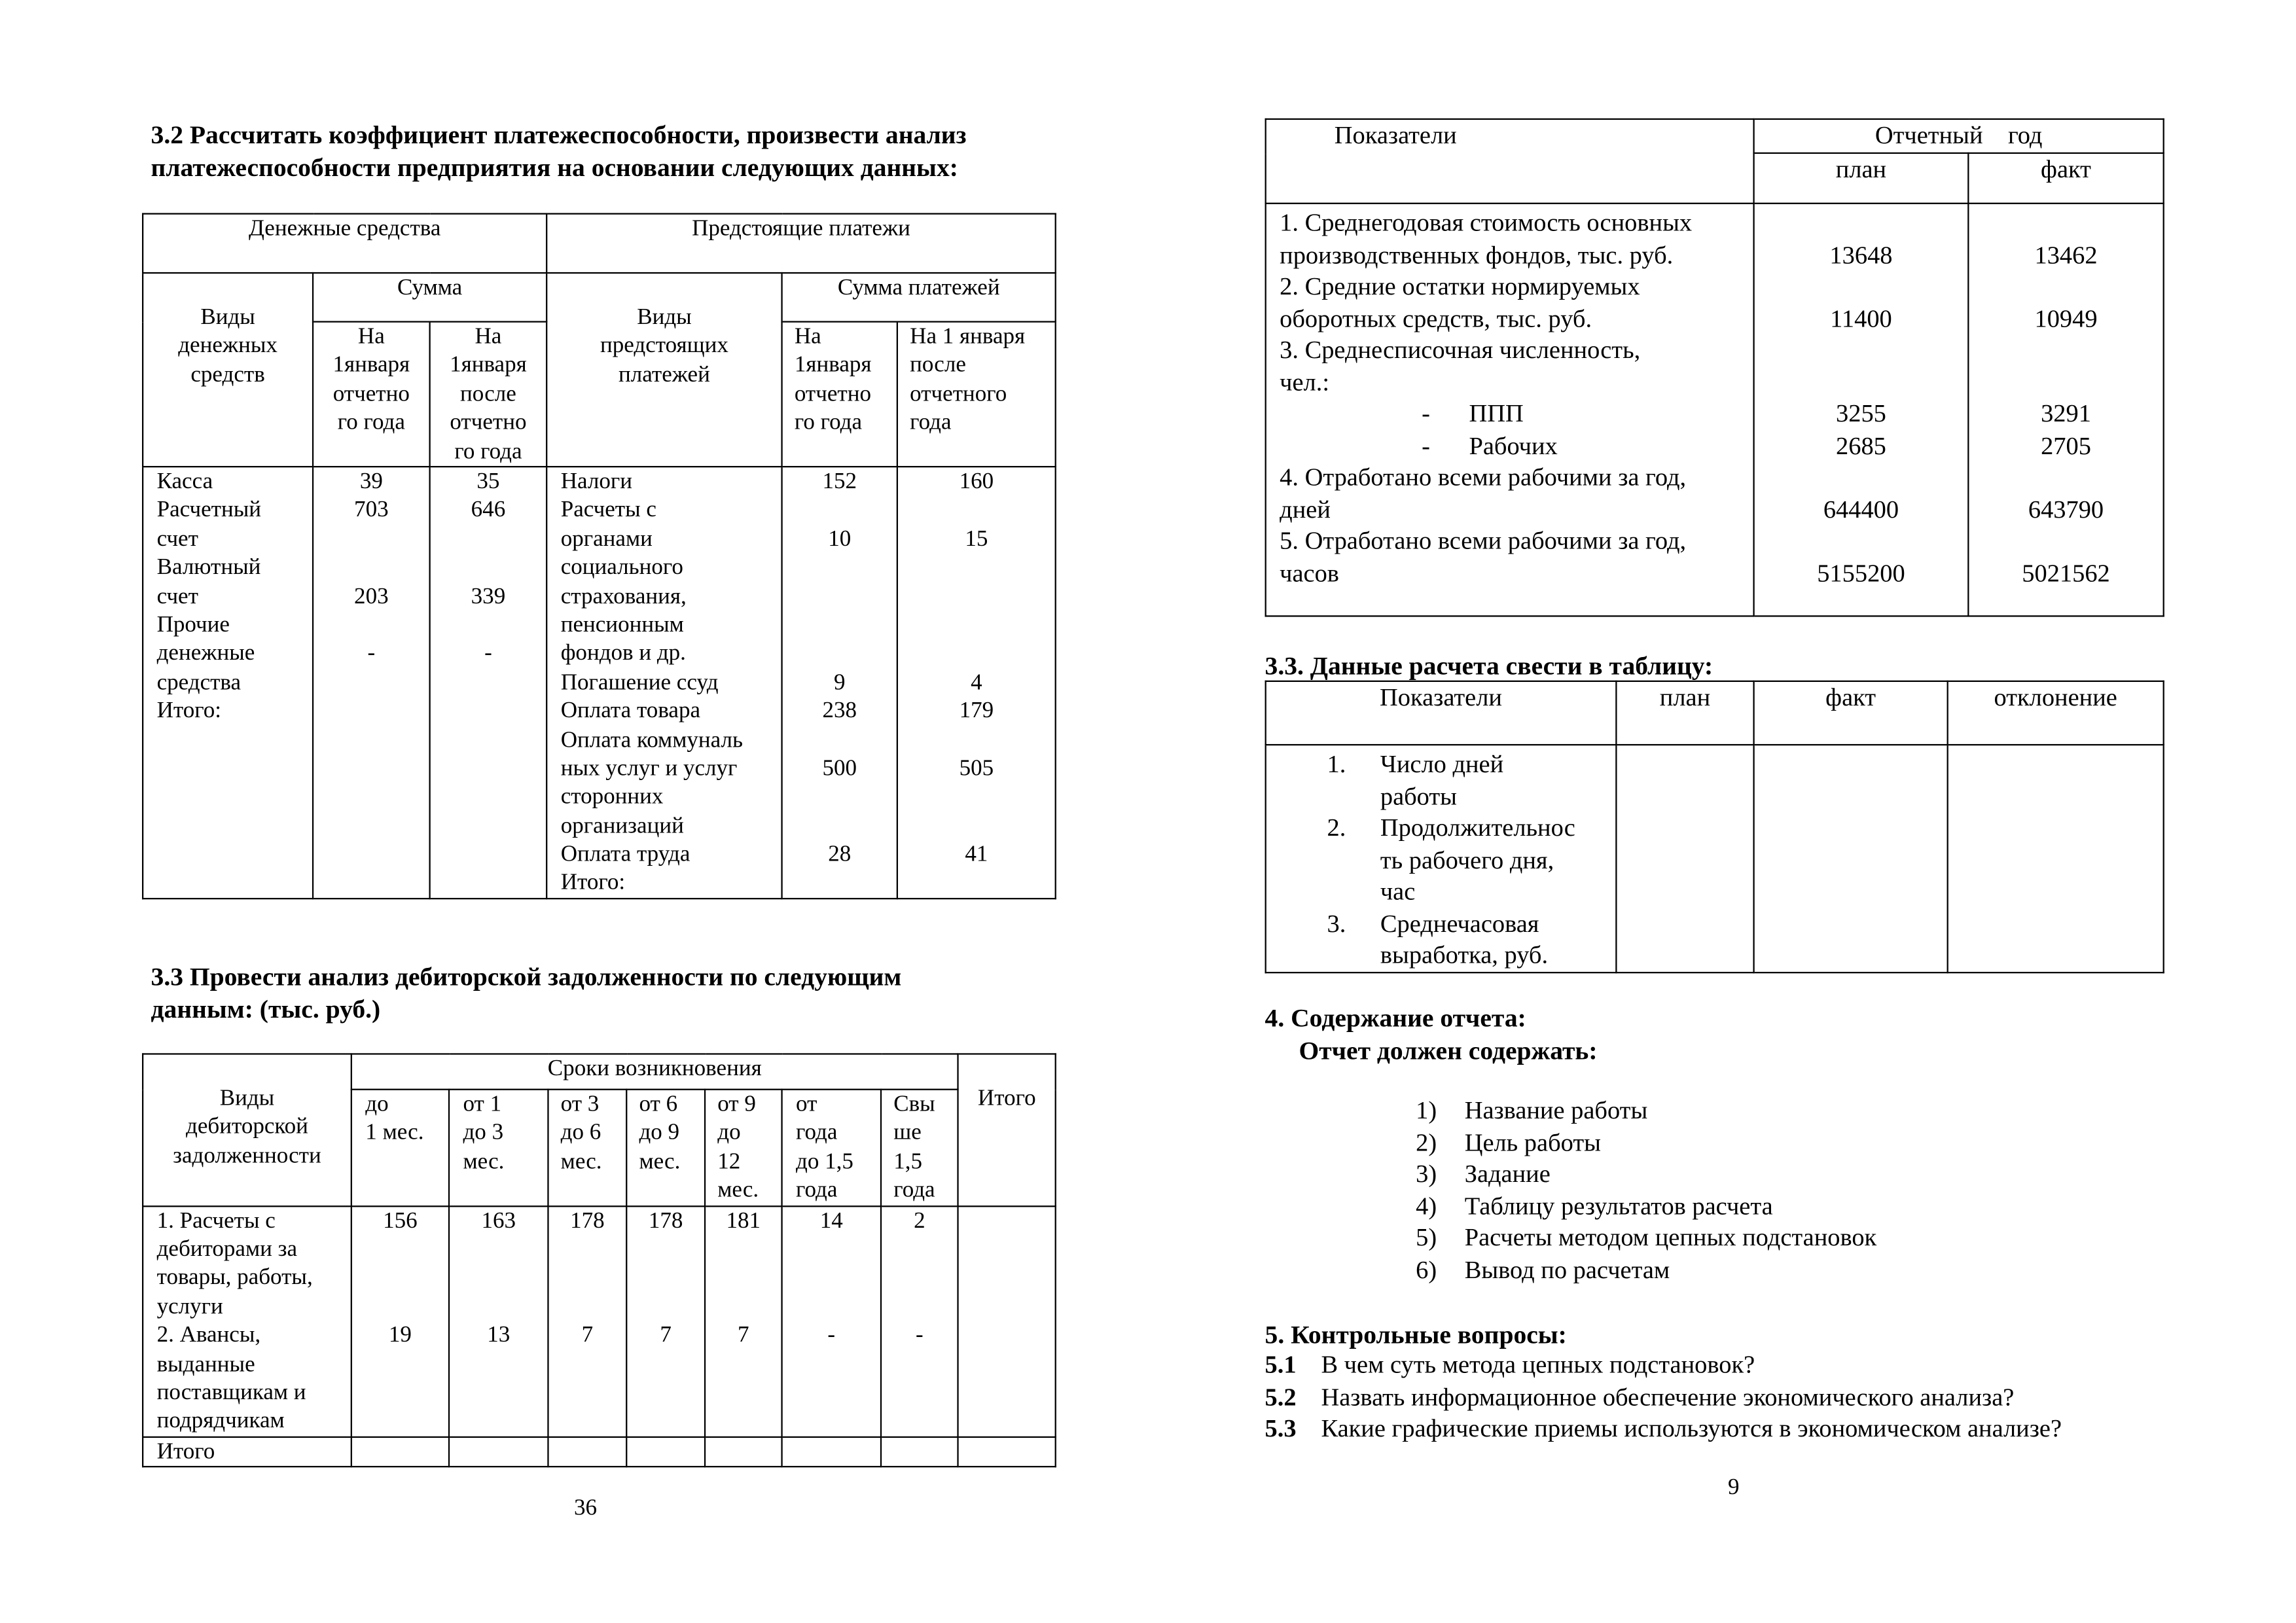 The width and height of the screenshot is (2296, 1623). Describe the element at coordinates (1426, 1110) in the screenshot. I see `item-number: 1)` at that location.